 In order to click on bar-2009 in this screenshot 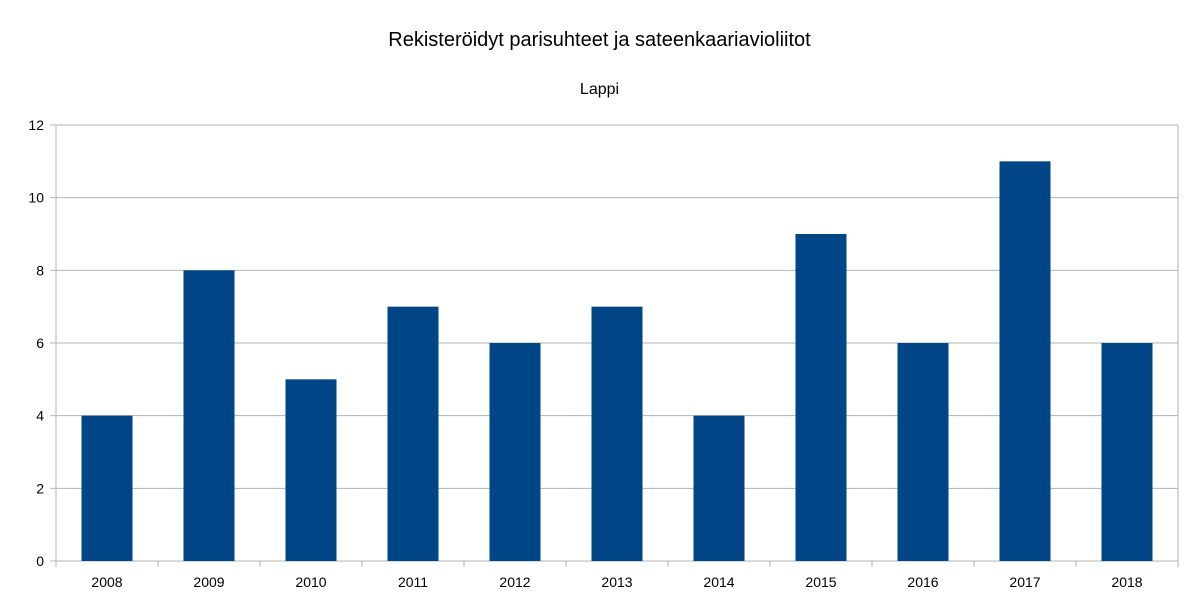, I will do `click(209, 415)`.